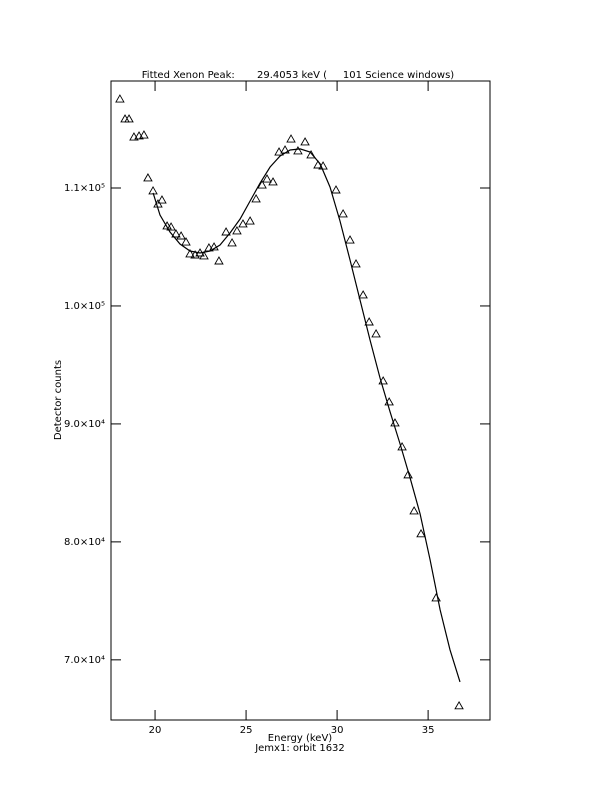 Image resolution: width=612 pixels, height=792 pixels. Describe the element at coordinates (337, 730) in the screenshot. I see `x-tick-label: 30` at that location.